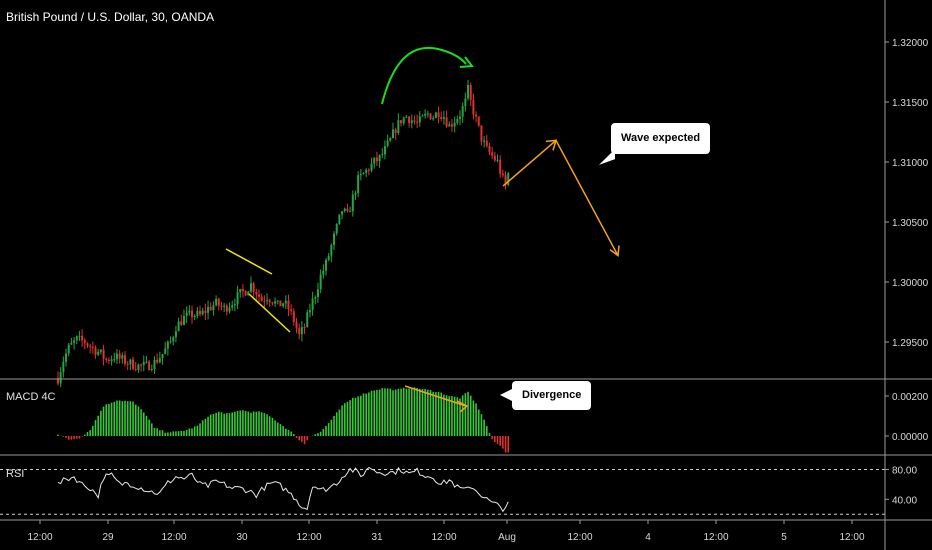 The width and height of the screenshot is (932, 550). I want to click on price-tick-label: 1.29500, so click(910, 343).